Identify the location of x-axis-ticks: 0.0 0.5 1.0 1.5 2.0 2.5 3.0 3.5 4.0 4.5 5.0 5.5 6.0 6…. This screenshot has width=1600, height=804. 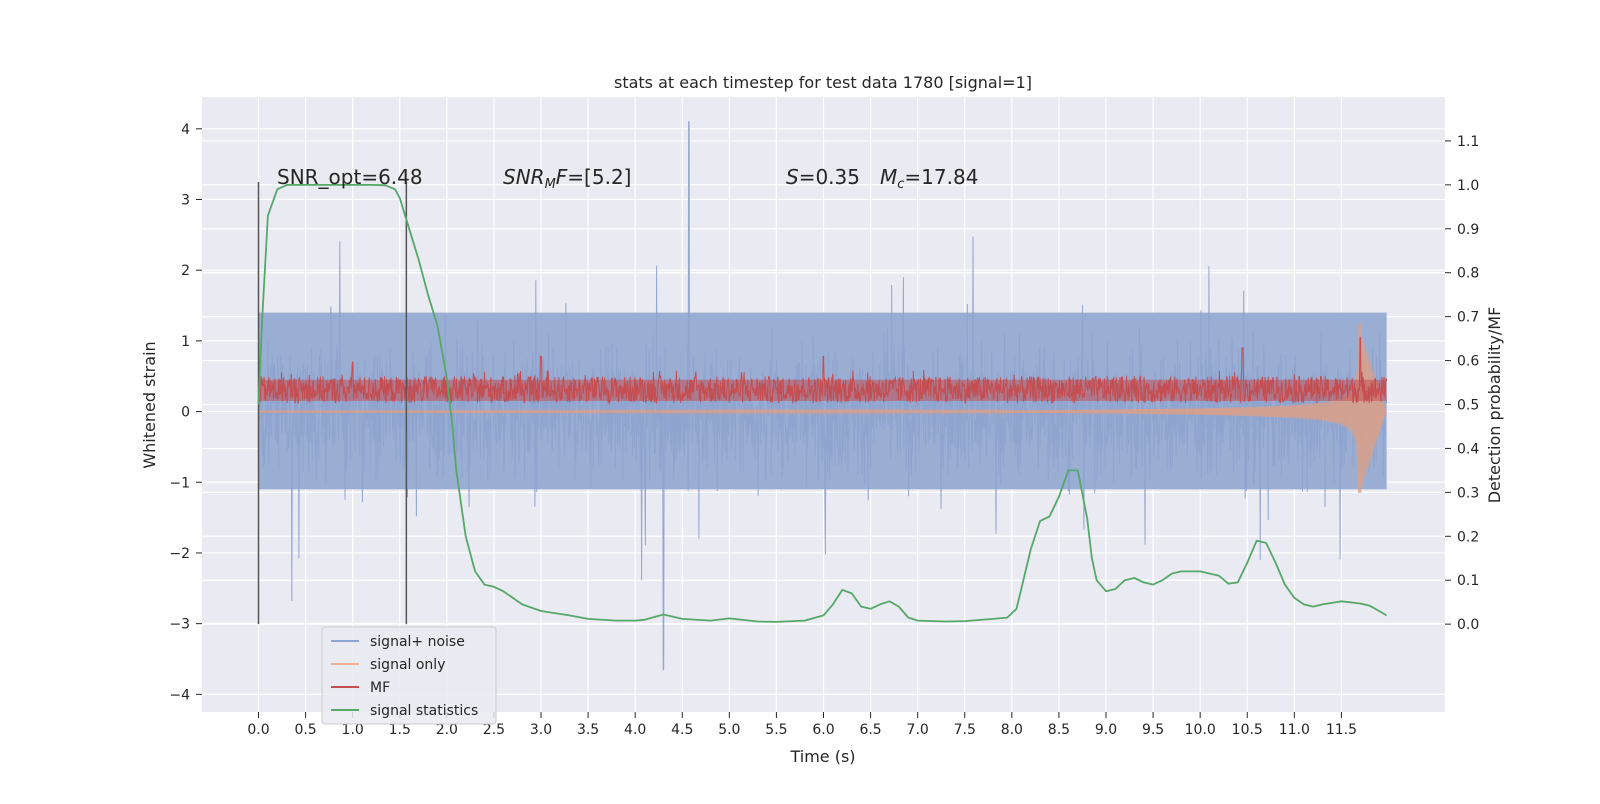
(802, 725).